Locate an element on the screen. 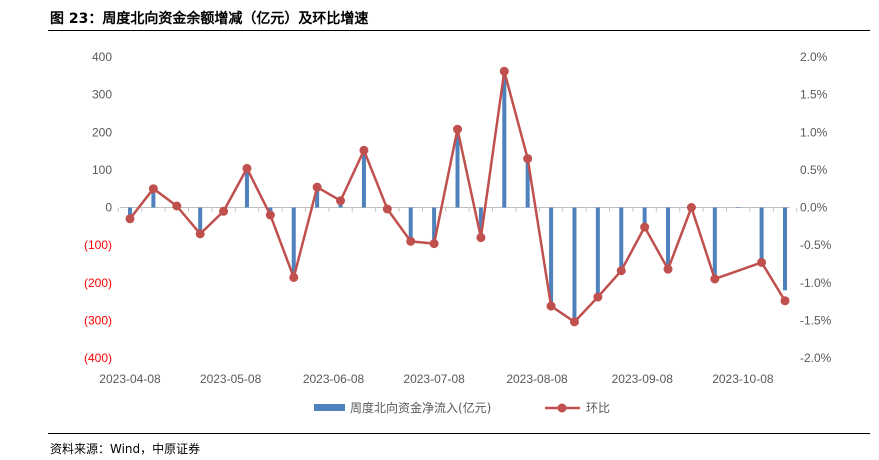 This screenshot has height=460, width=879. right-tick-label: -0.5% is located at coordinates (816, 245).